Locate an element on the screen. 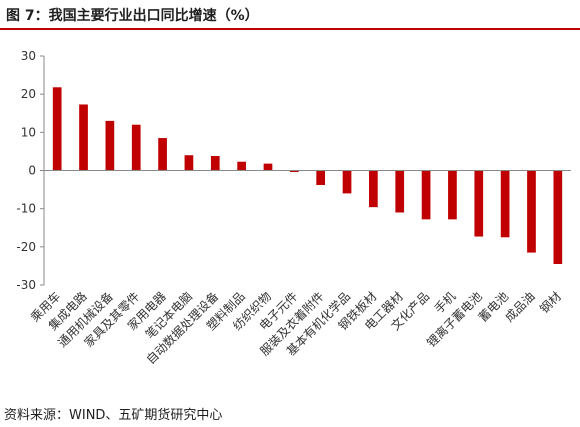 This screenshot has height=427, width=580. title-divider is located at coordinates (290, 29).